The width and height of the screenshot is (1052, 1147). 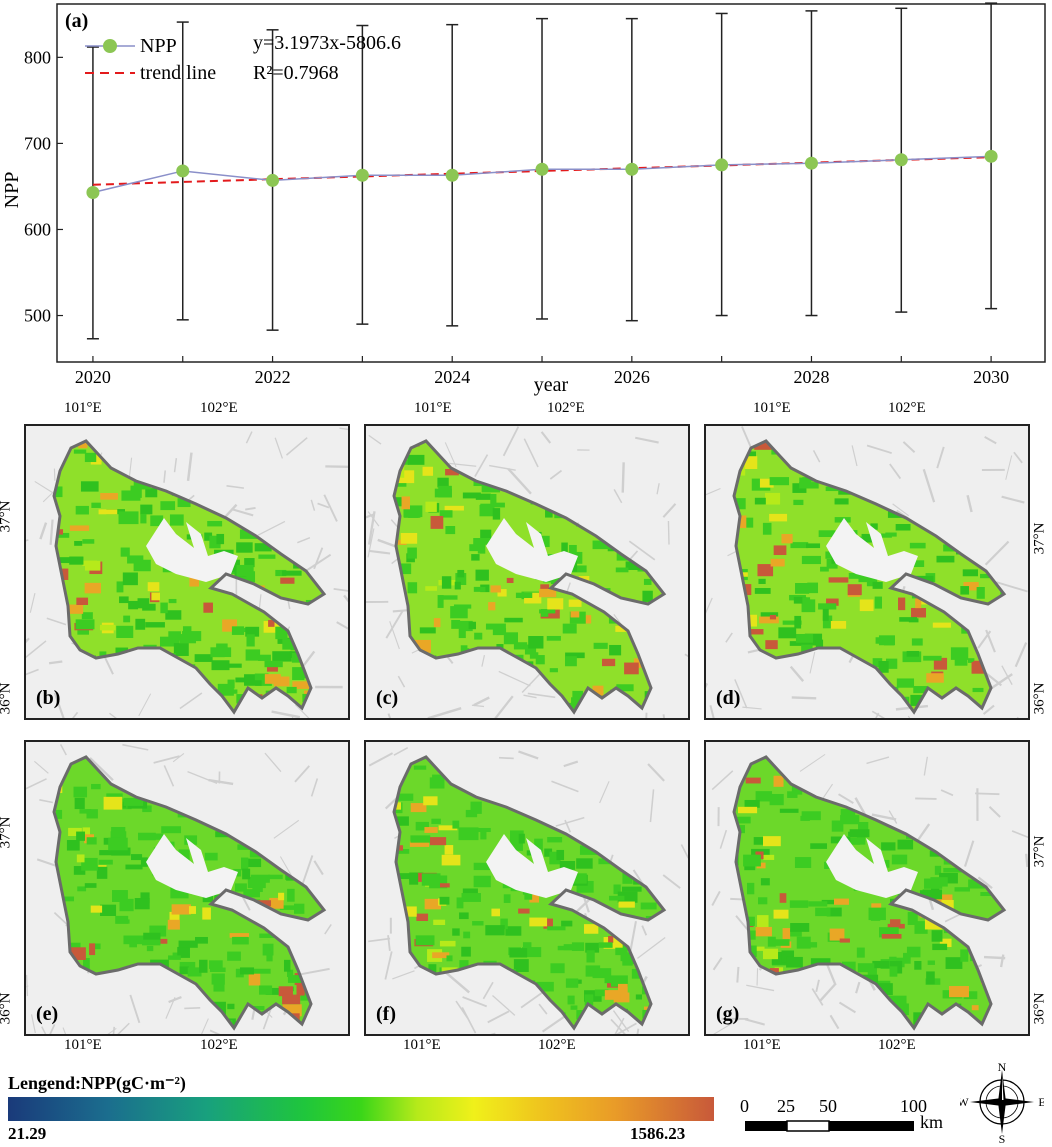 I want to click on compass-w: W, so click(x=964, y=1102).